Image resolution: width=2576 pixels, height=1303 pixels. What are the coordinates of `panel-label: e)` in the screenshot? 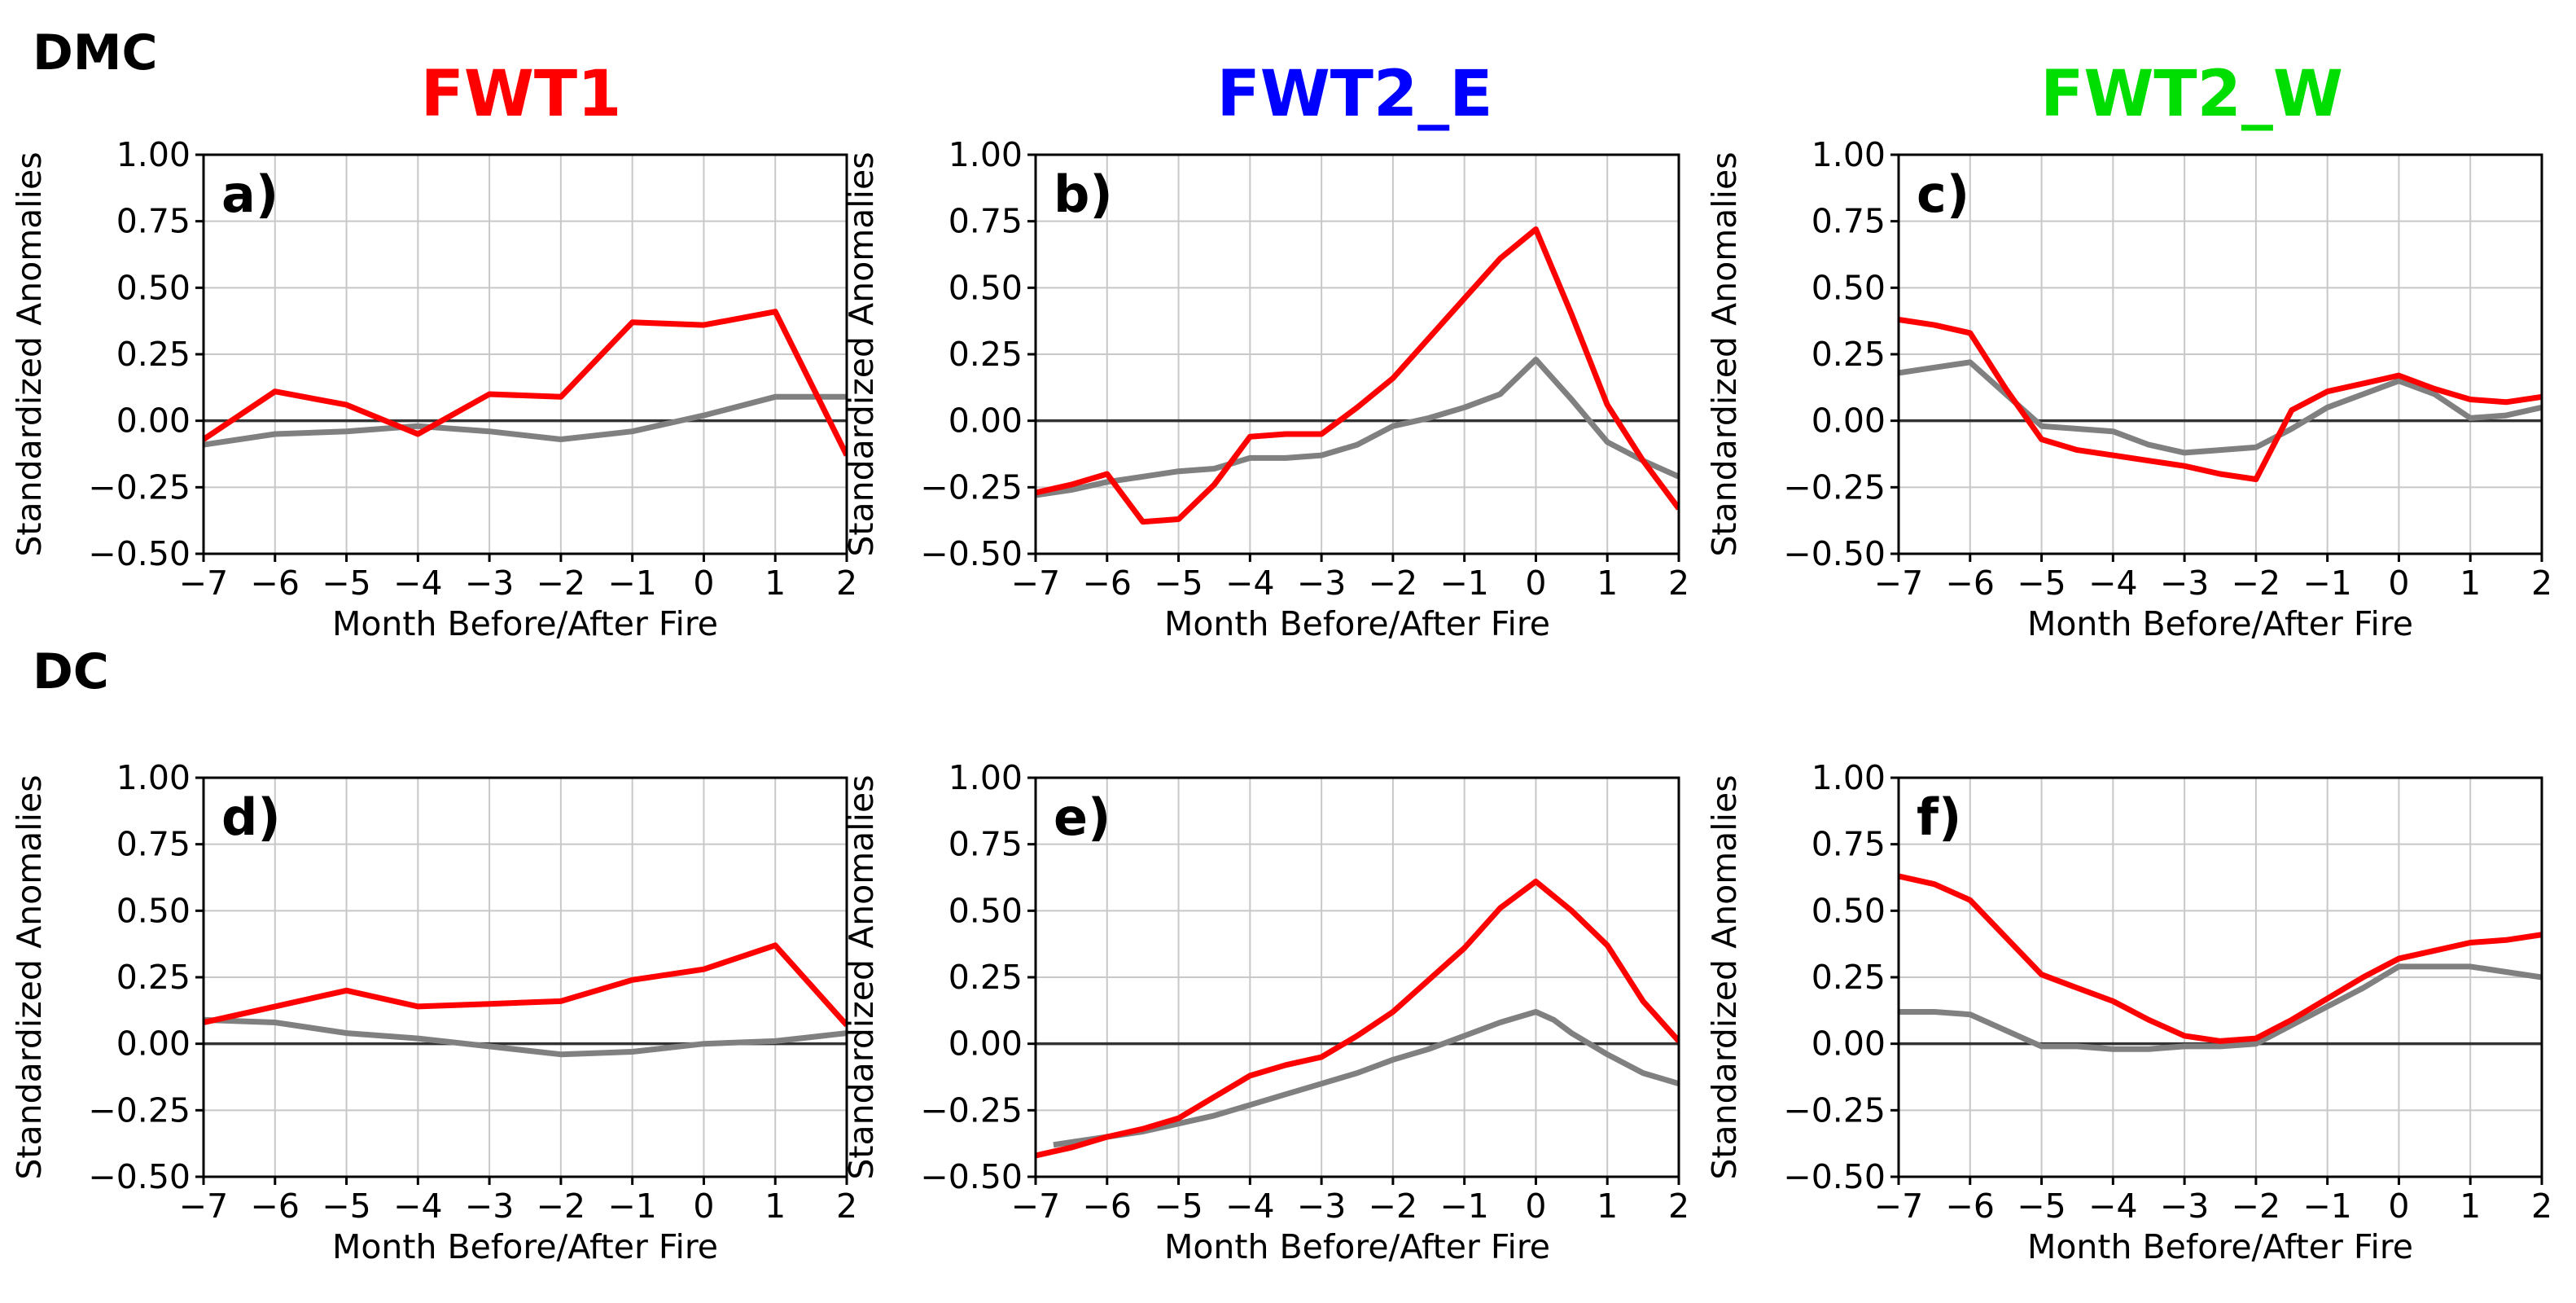 It's located at (1082, 817).